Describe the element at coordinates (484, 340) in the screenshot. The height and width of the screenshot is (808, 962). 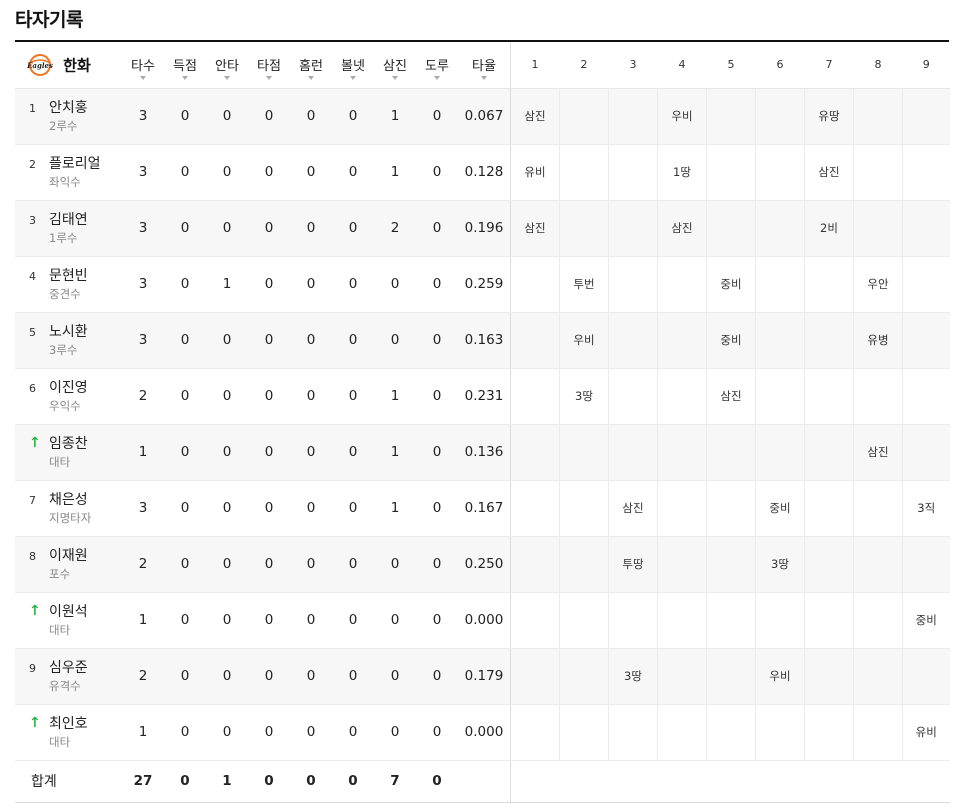
I see `stat-cell: 0.163` at that location.